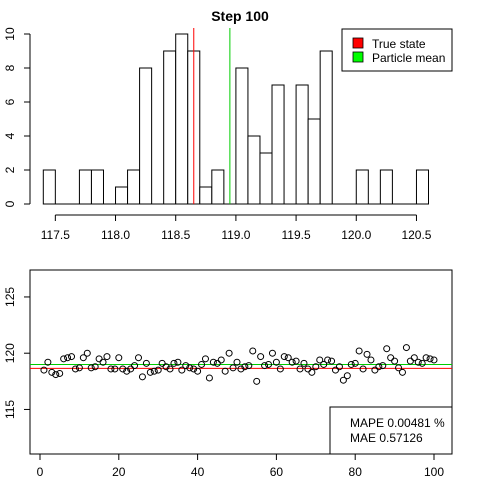 This screenshot has height=480, width=480. Describe the element at coordinates (277, 472) in the screenshot. I see `x-tick-label: 60` at that location.